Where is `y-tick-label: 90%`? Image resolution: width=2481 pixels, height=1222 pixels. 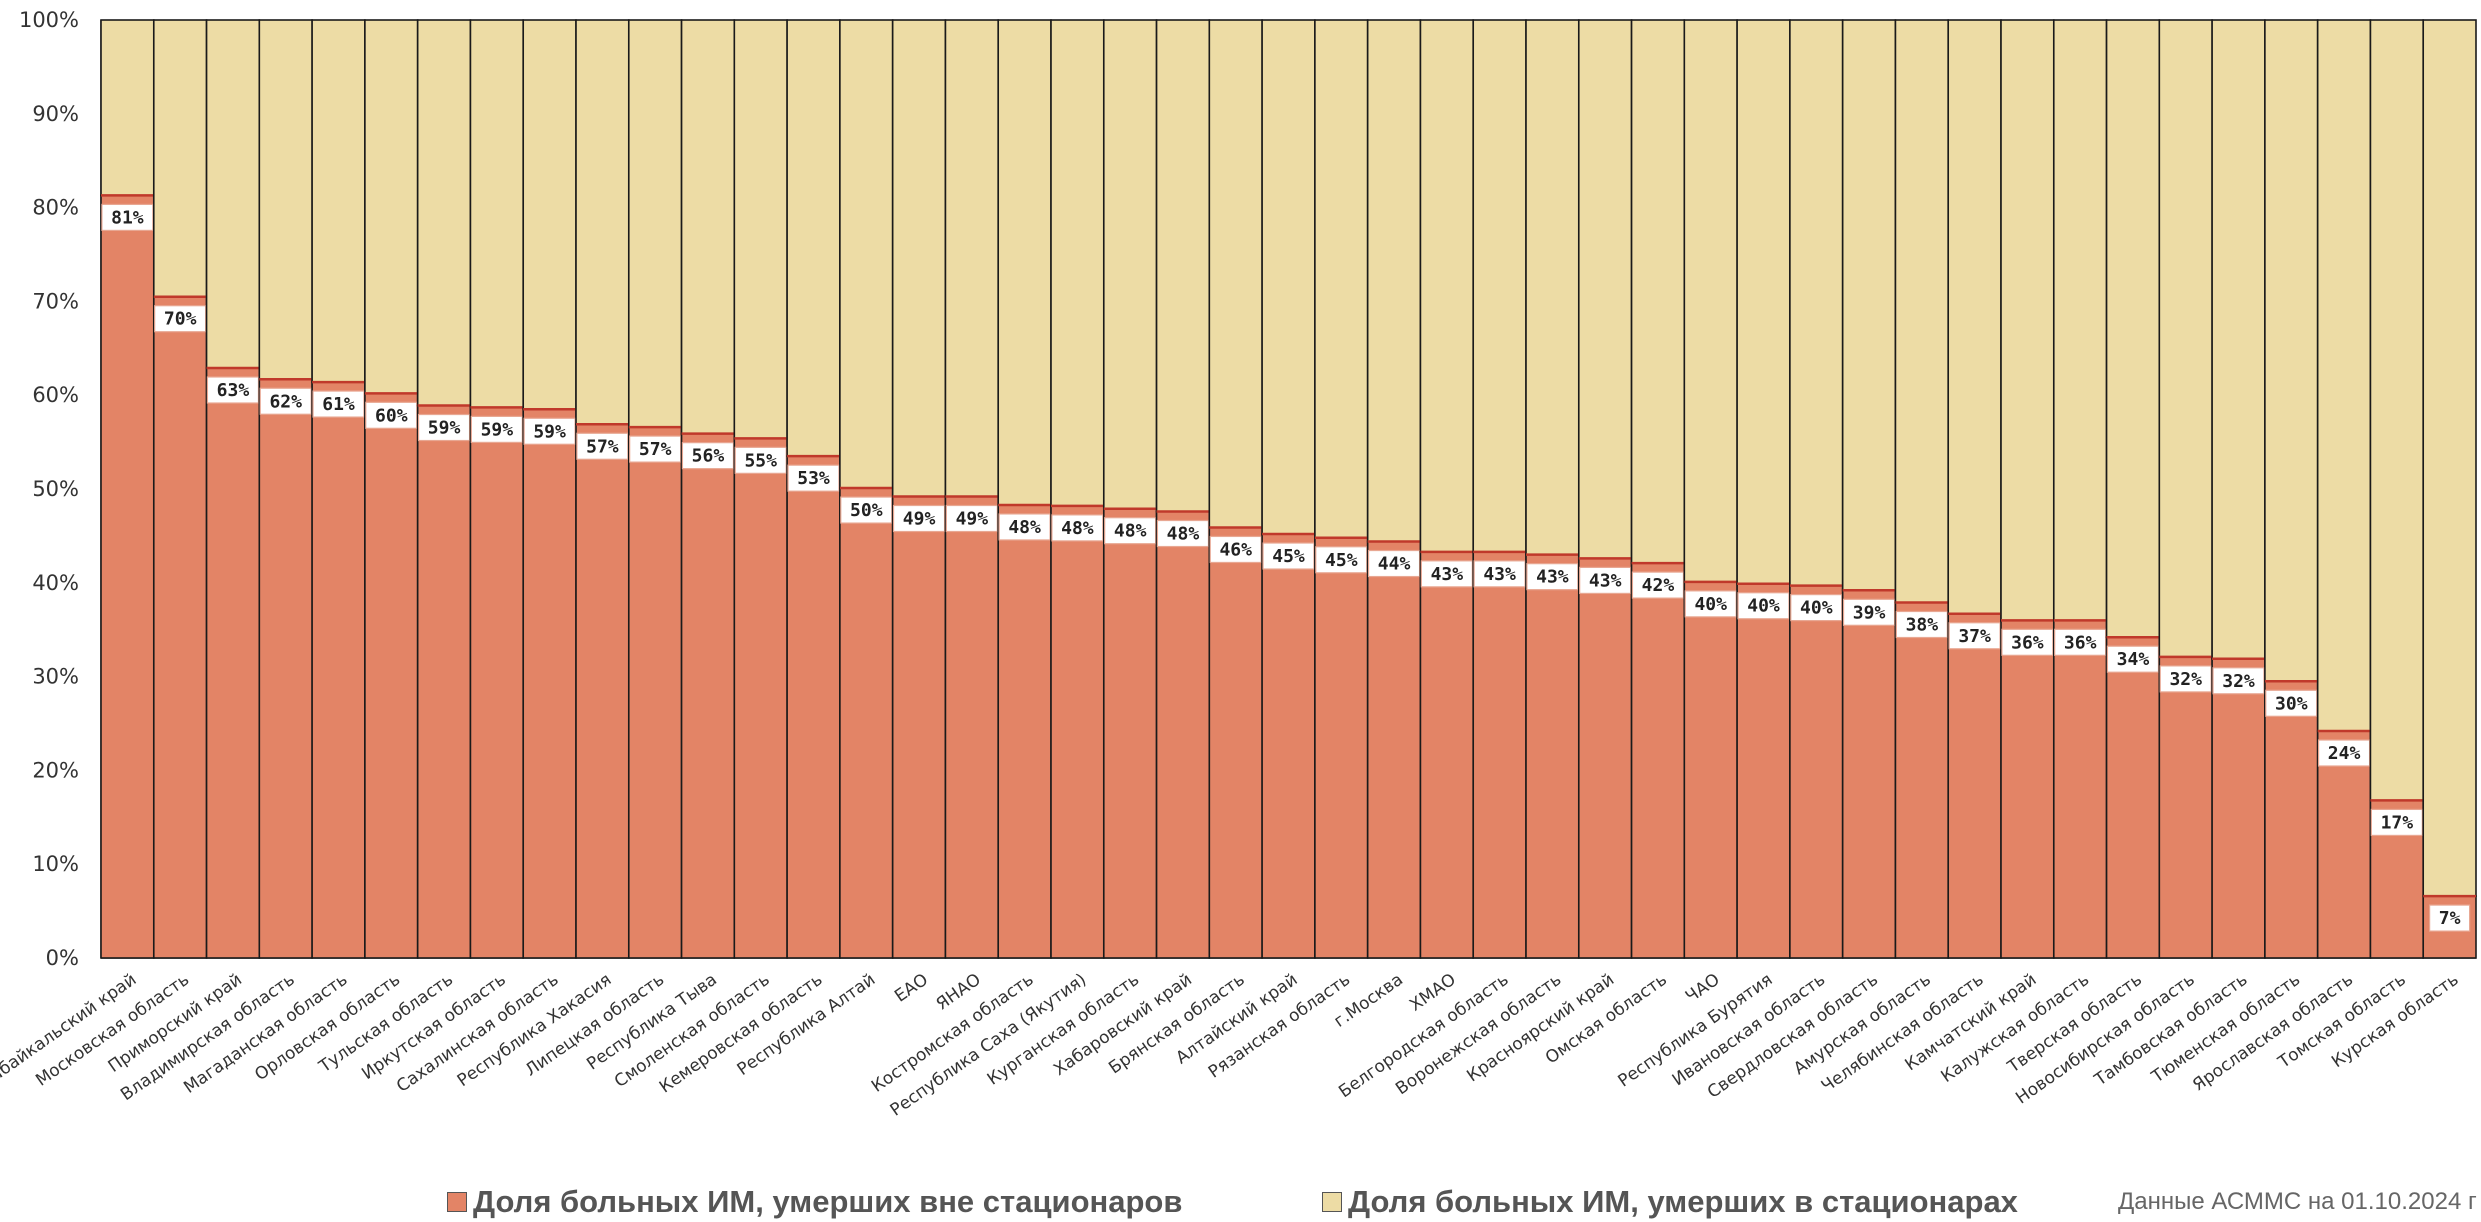
y-tick-label: 90% is located at coordinates (55, 114).